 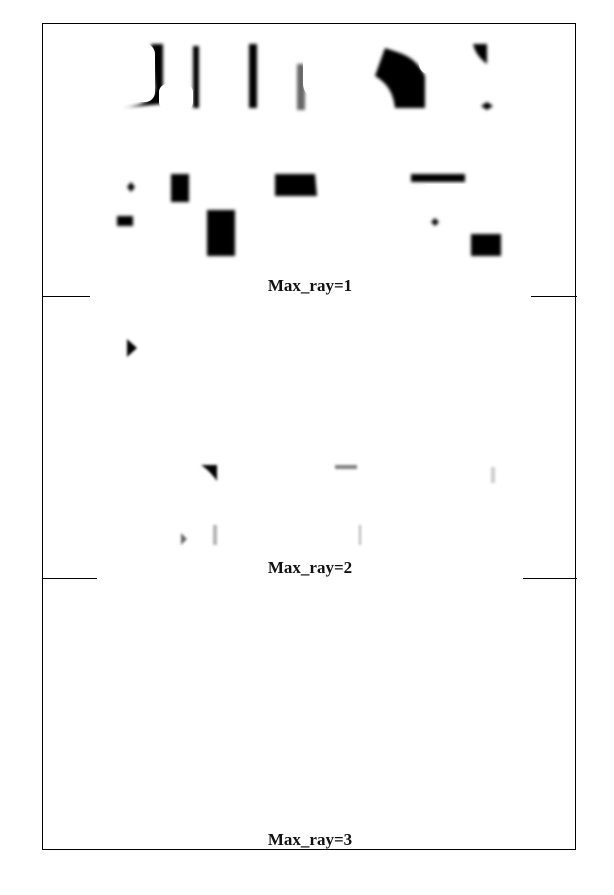 I want to click on panel-caption-3: Max_ray=3, so click(x=310, y=839).